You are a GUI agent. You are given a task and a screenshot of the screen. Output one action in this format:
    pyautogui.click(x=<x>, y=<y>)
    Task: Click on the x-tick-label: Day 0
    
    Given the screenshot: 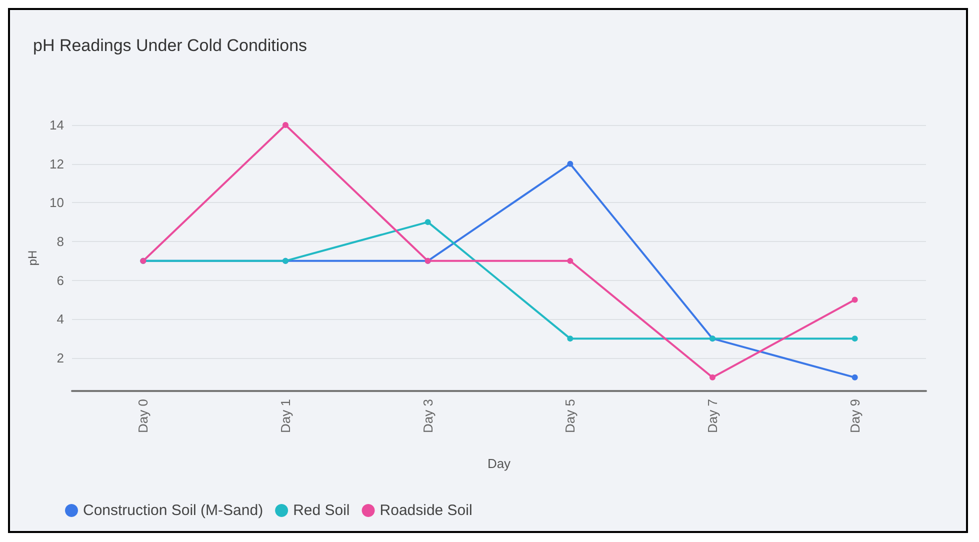 What is the action you would take?
    pyautogui.click(x=143, y=416)
    